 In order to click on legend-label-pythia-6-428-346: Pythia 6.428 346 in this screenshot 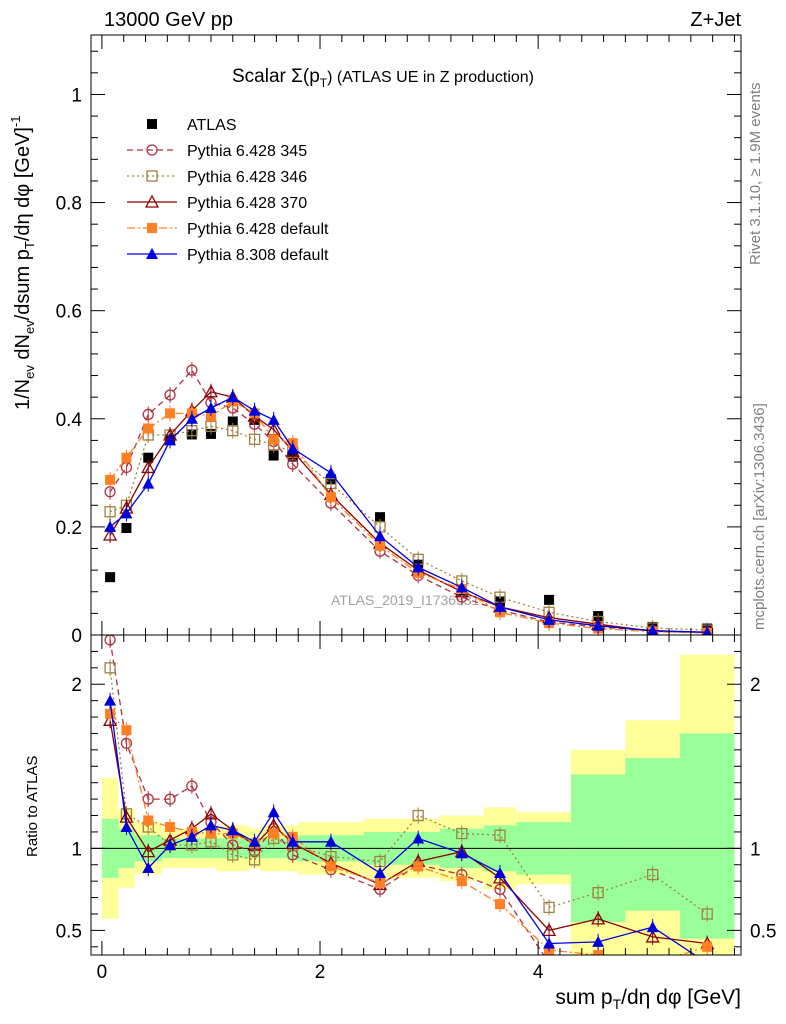, I will do `click(247, 177)`.